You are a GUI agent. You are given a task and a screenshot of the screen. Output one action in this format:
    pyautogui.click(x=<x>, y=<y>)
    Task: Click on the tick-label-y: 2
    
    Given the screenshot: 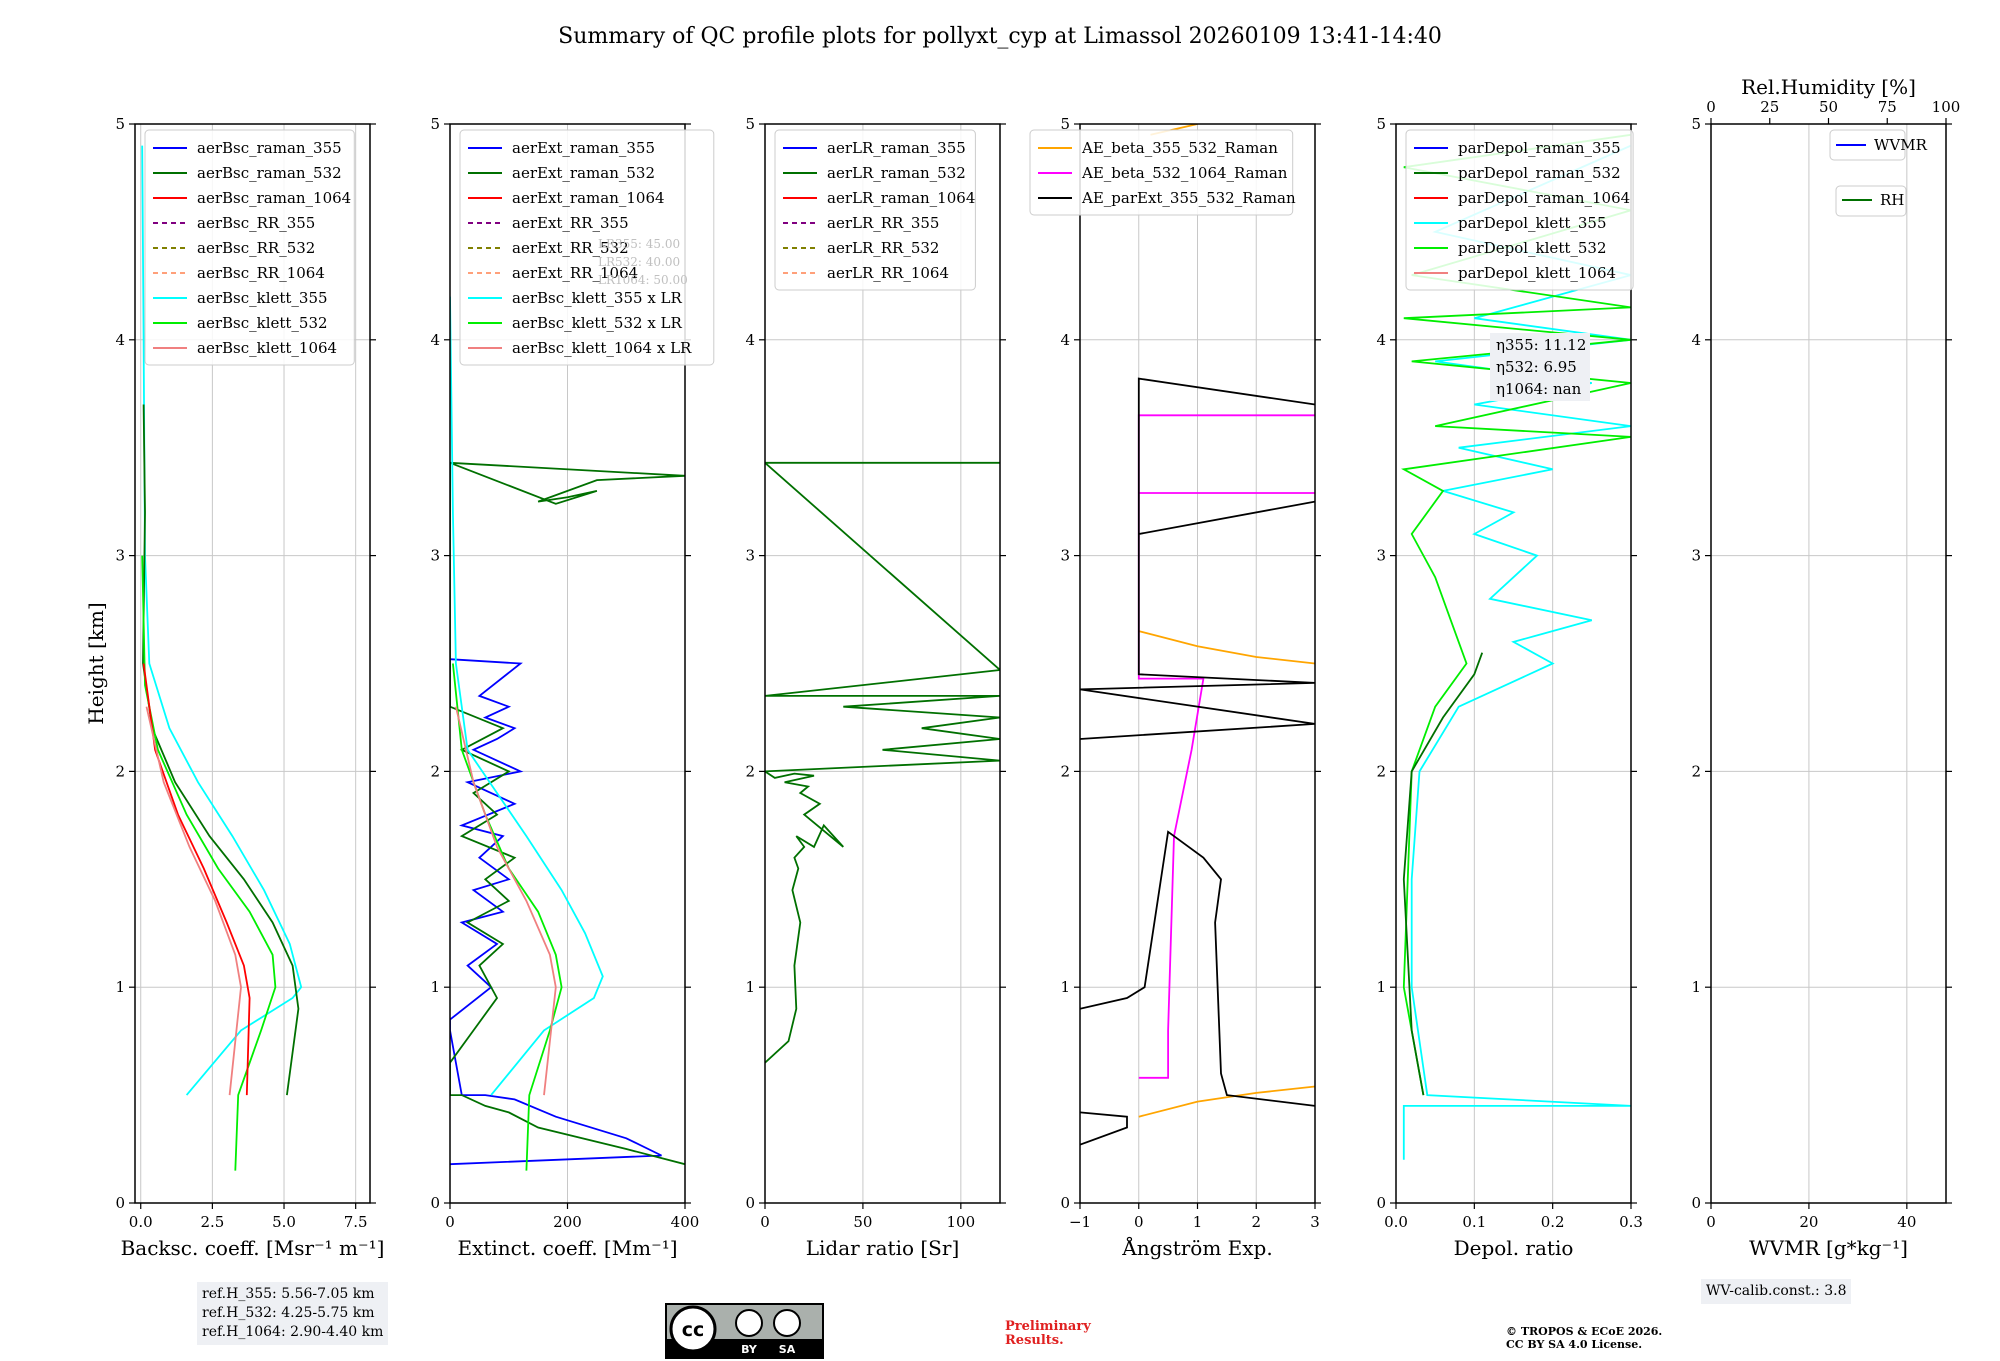 What is the action you would take?
    pyautogui.click(x=120, y=771)
    